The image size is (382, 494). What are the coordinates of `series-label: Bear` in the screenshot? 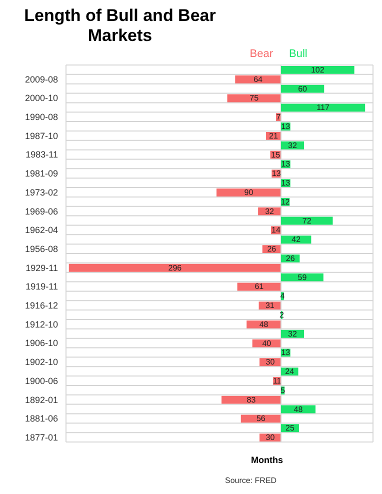 It's located at (261, 54).